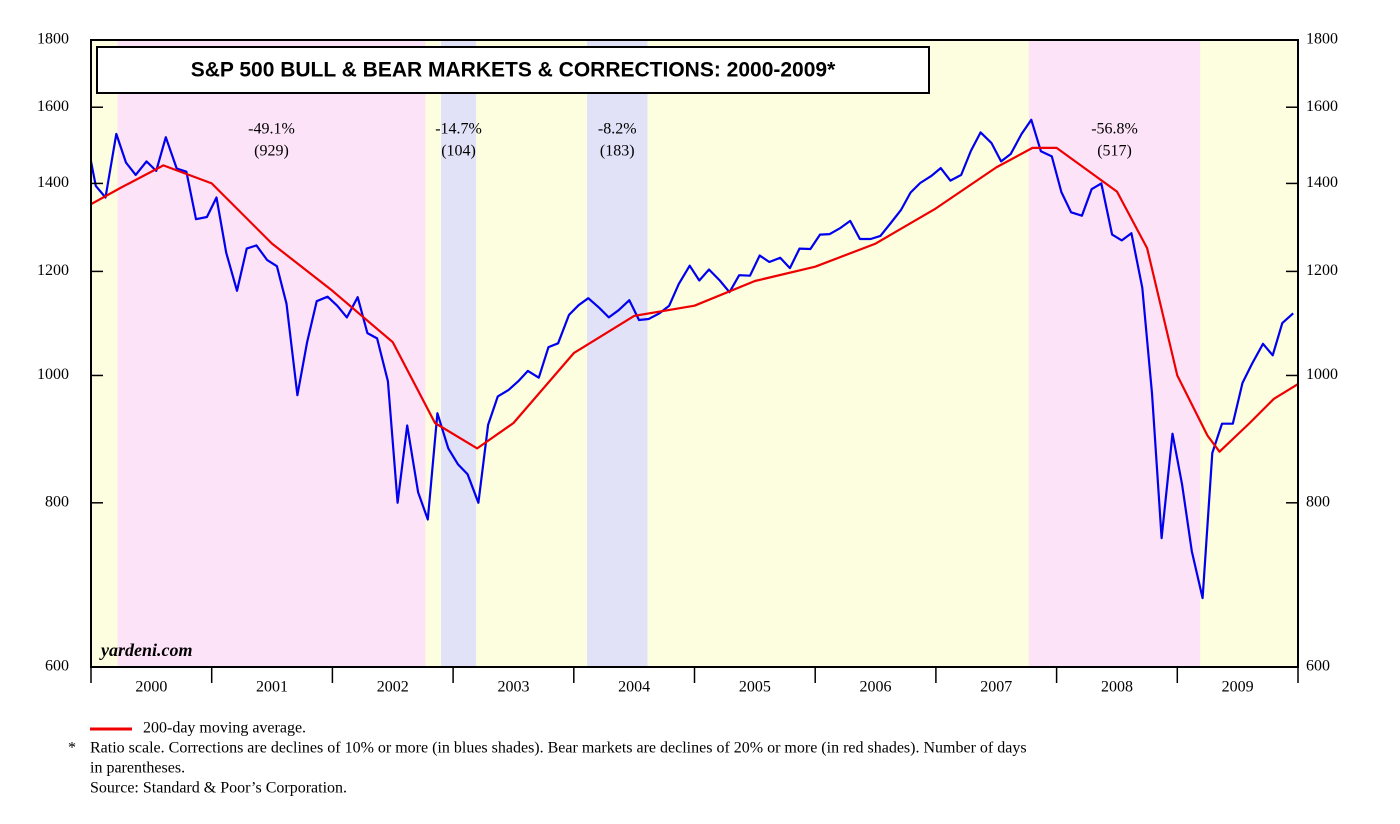 The image size is (1400, 824). Describe the element at coordinates (72, 748) in the screenshot. I see `note-marker: *` at that location.